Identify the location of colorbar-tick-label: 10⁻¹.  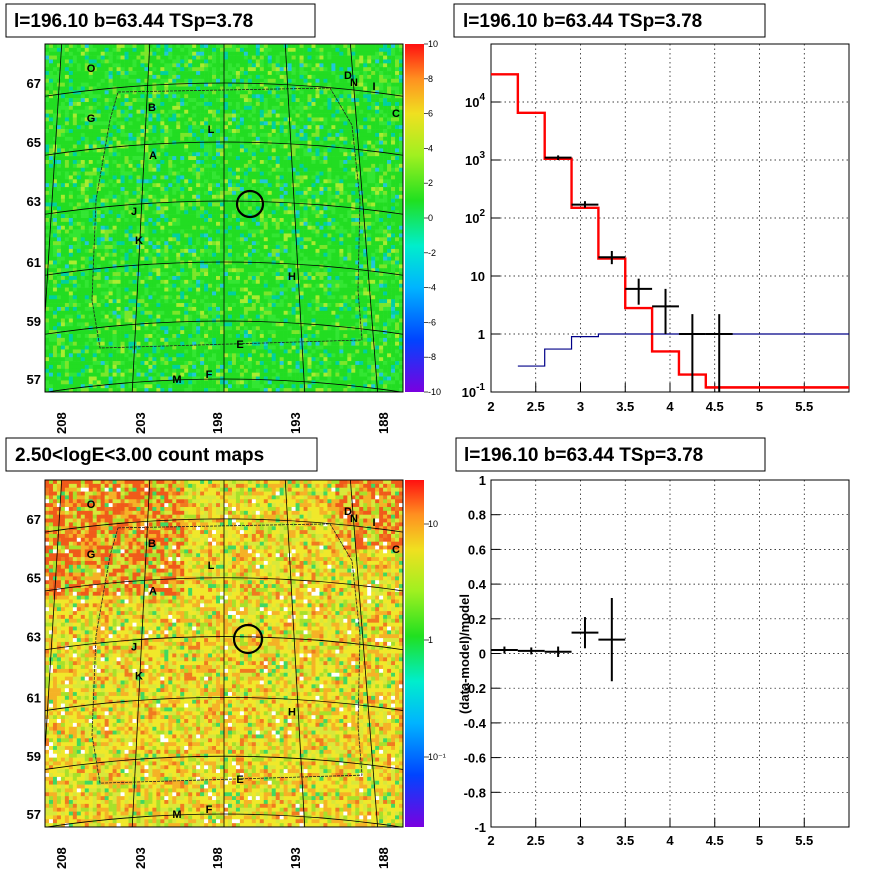
(437, 757).